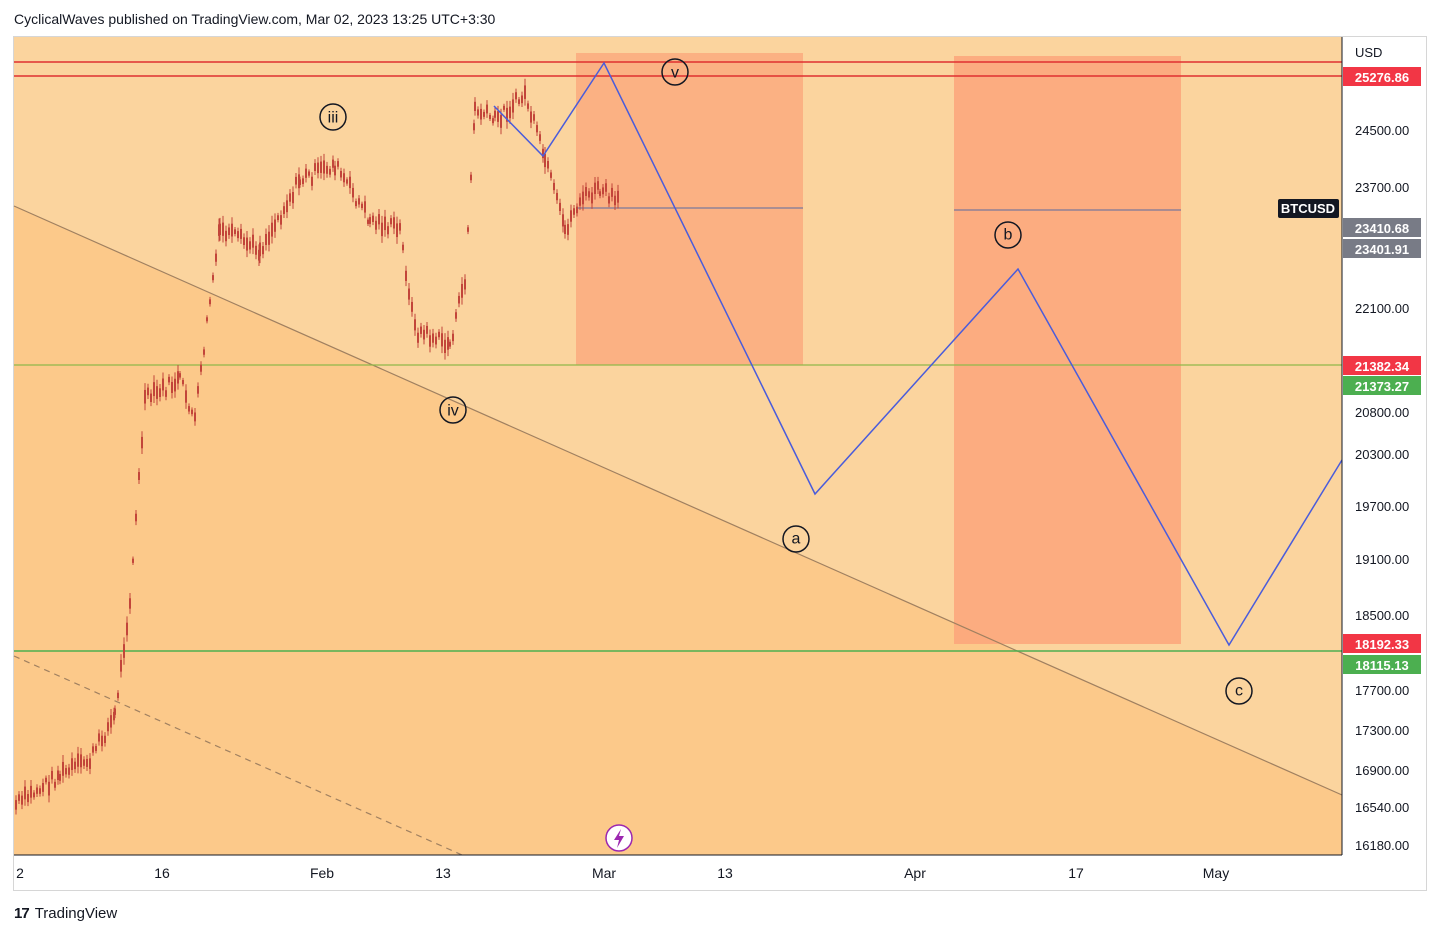 The height and width of the screenshot is (938, 1440). Describe the element at coordinates (604, 873) in the screenshot. I see `time-tick-4: Mar` at that location.